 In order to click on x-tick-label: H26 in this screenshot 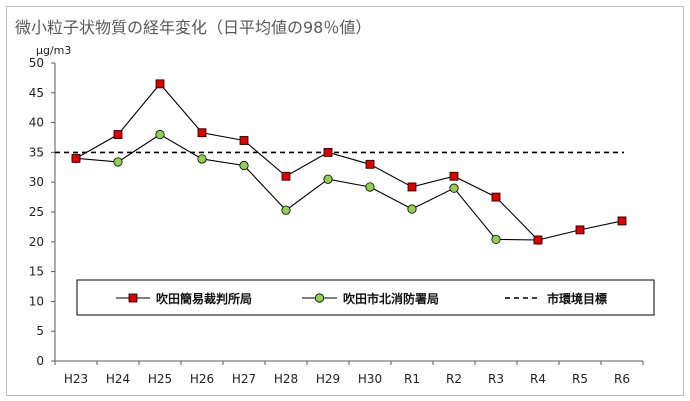, I will do `click(202, 379)`.